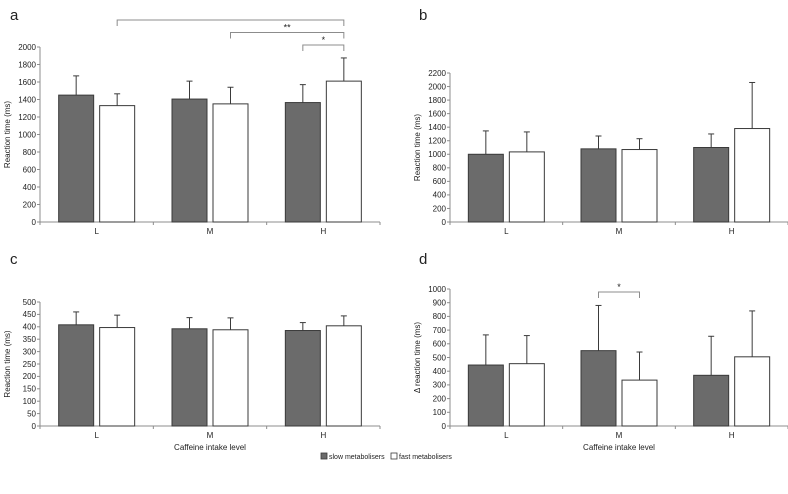  Describe the element at coordinates (423, 259) in the screenshot. I see `panel-label: d` at that location.